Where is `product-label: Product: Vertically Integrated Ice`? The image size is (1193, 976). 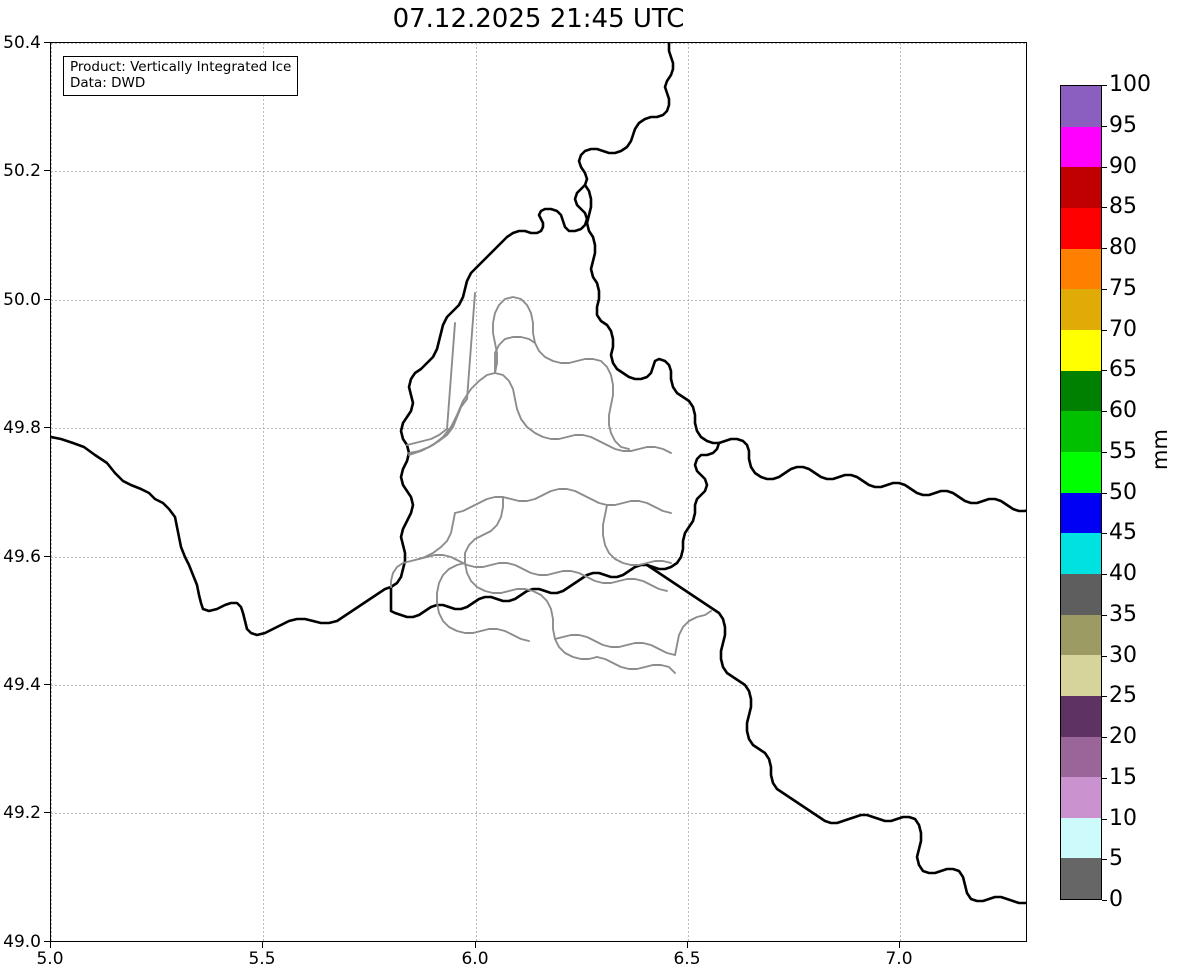
product-label: Product: Vertically Integrated Ice is located at coordinates (181, 67).